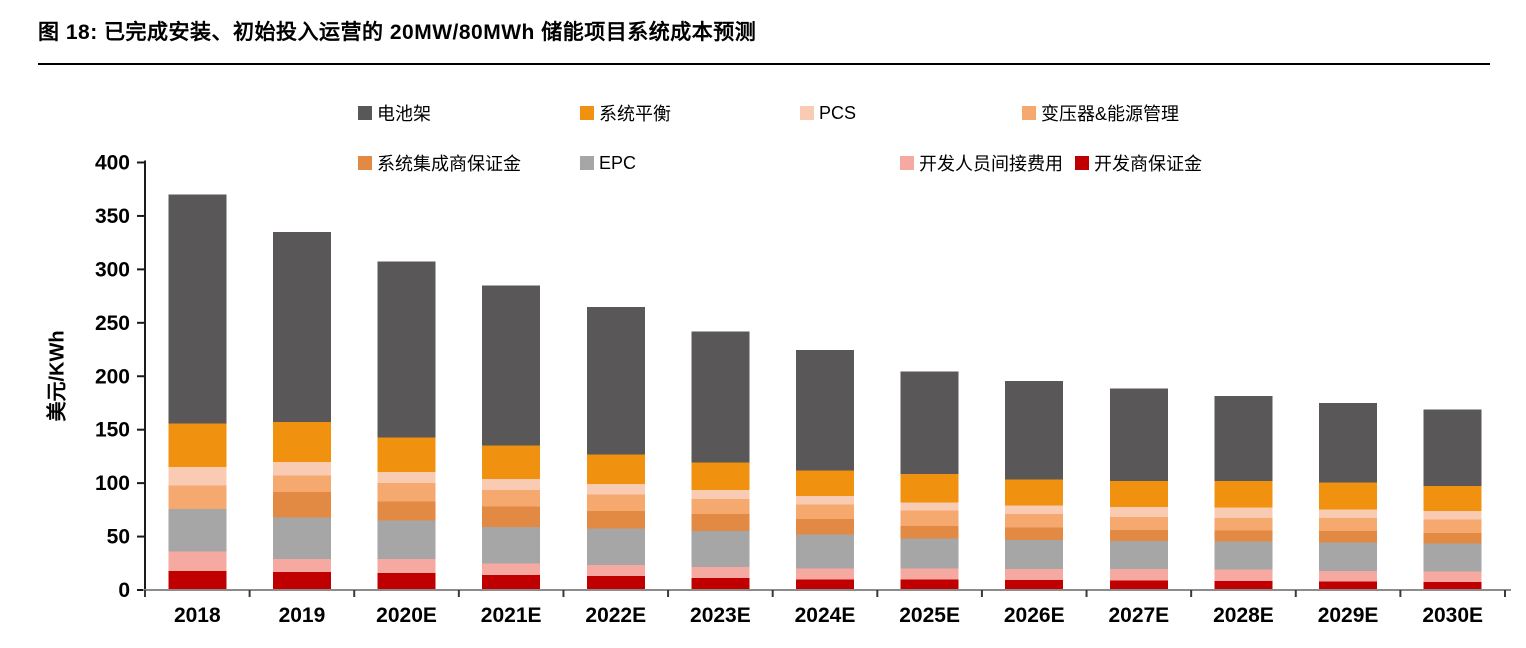 Image resolution: width=1526 pixels, height=648 pixels. What do you see at coordinates (825, 500) in the screenshot?
I see `bar-segment-pcs-2024E` at bounding box center [825, 500].